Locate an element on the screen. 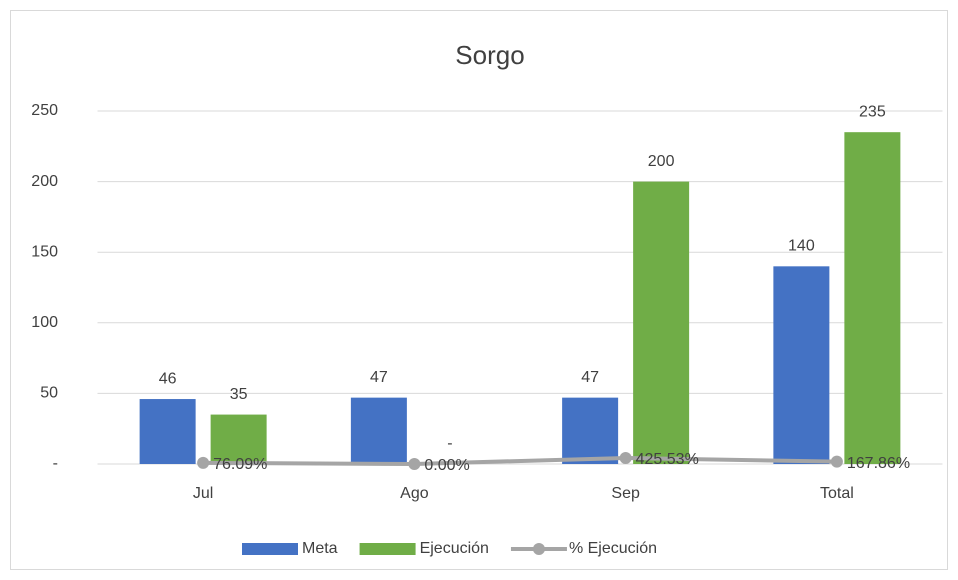 The image size is (958, 580). data-label: 200 is located at coordinates (661, 161).